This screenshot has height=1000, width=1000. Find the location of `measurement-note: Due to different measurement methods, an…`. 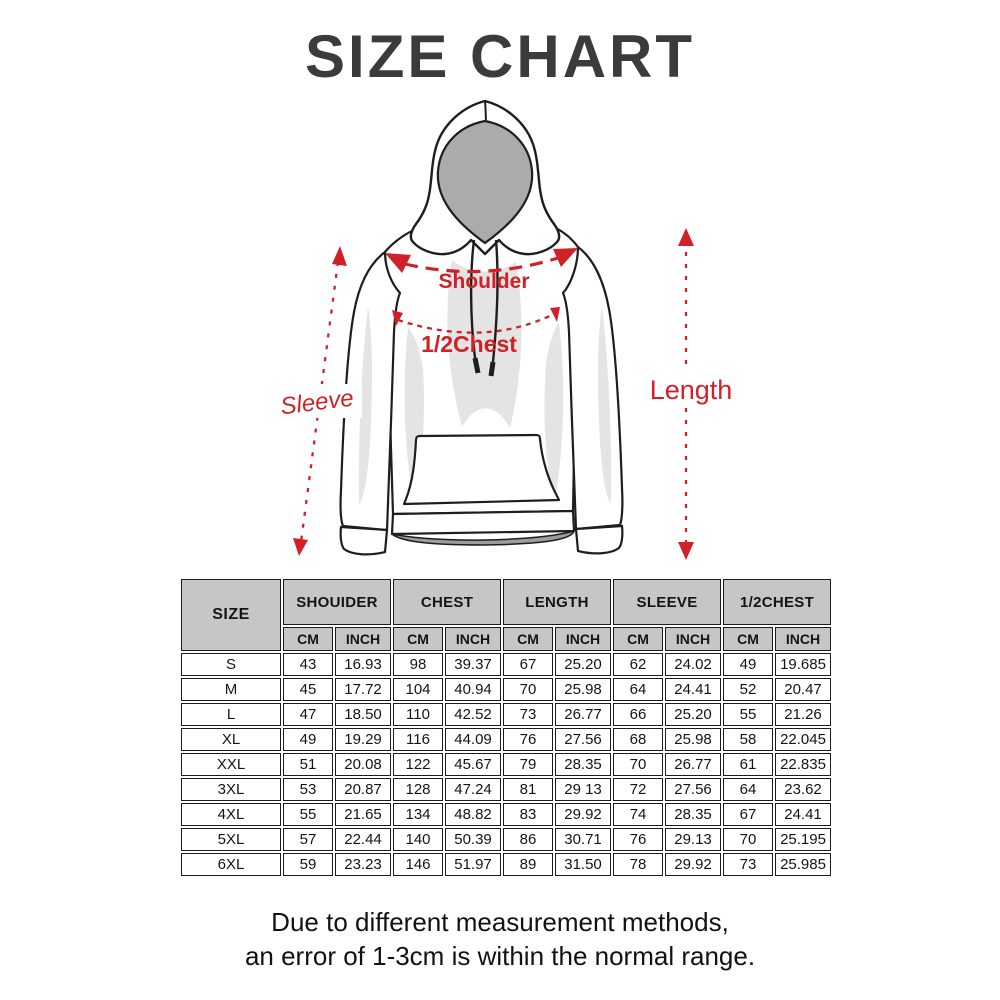

measurement-note: Due to different measurement methods, an… is located at coordinates (500, 939).